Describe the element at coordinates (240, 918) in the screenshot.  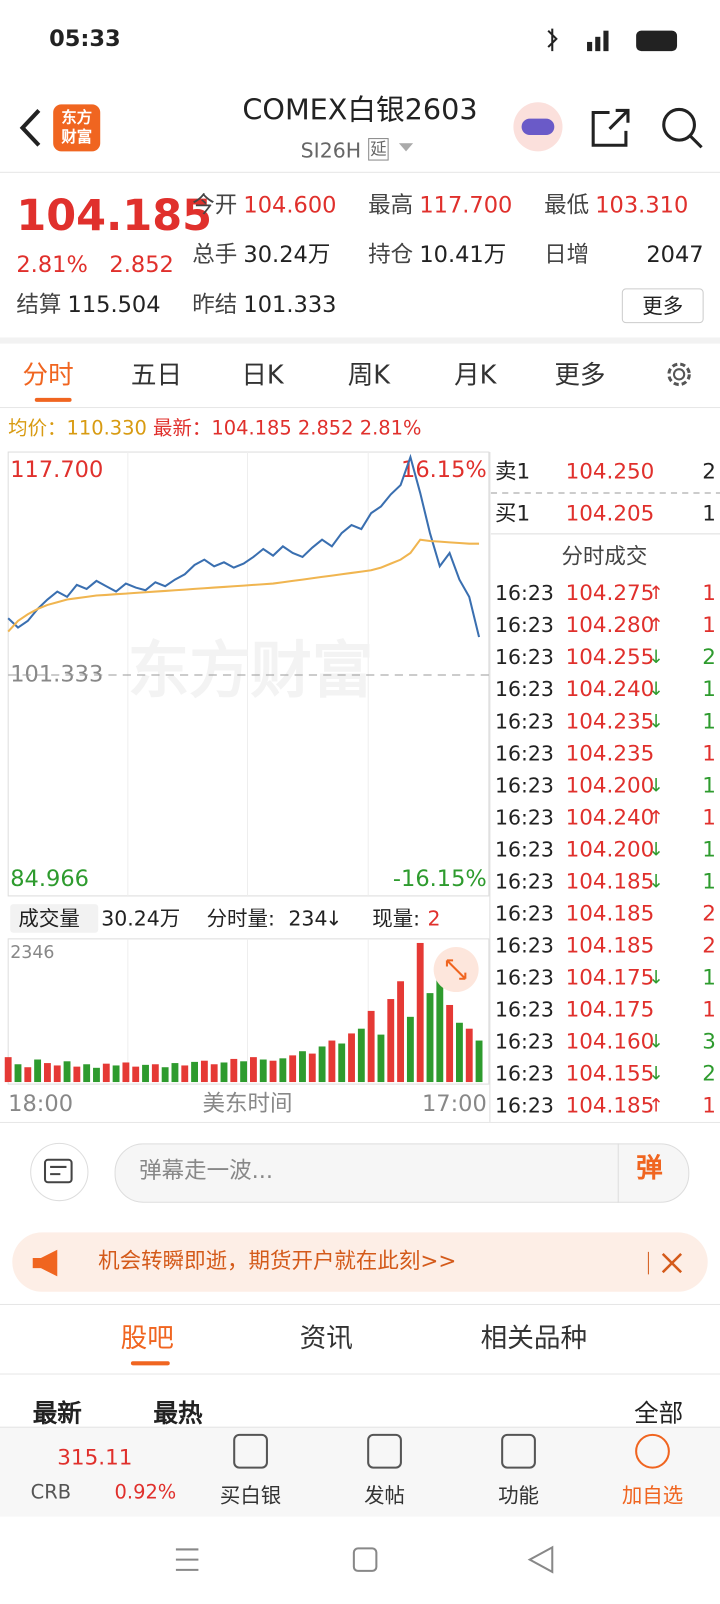
I see `minute-label: 分时量:` at that location.